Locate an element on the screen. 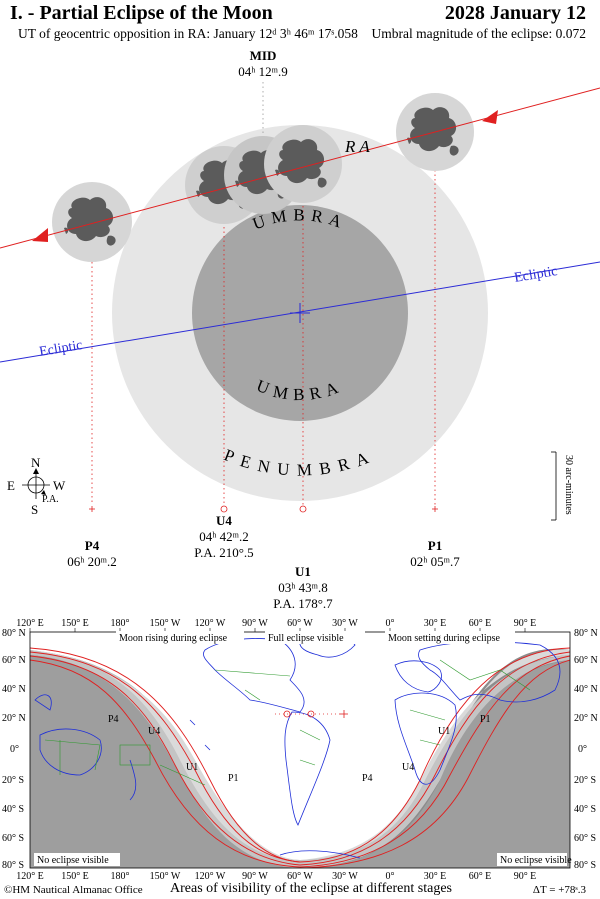 Image resolution: width=600 pixels, height=899 pixels. p1-label: P1 is located at coordinates (435, 545).